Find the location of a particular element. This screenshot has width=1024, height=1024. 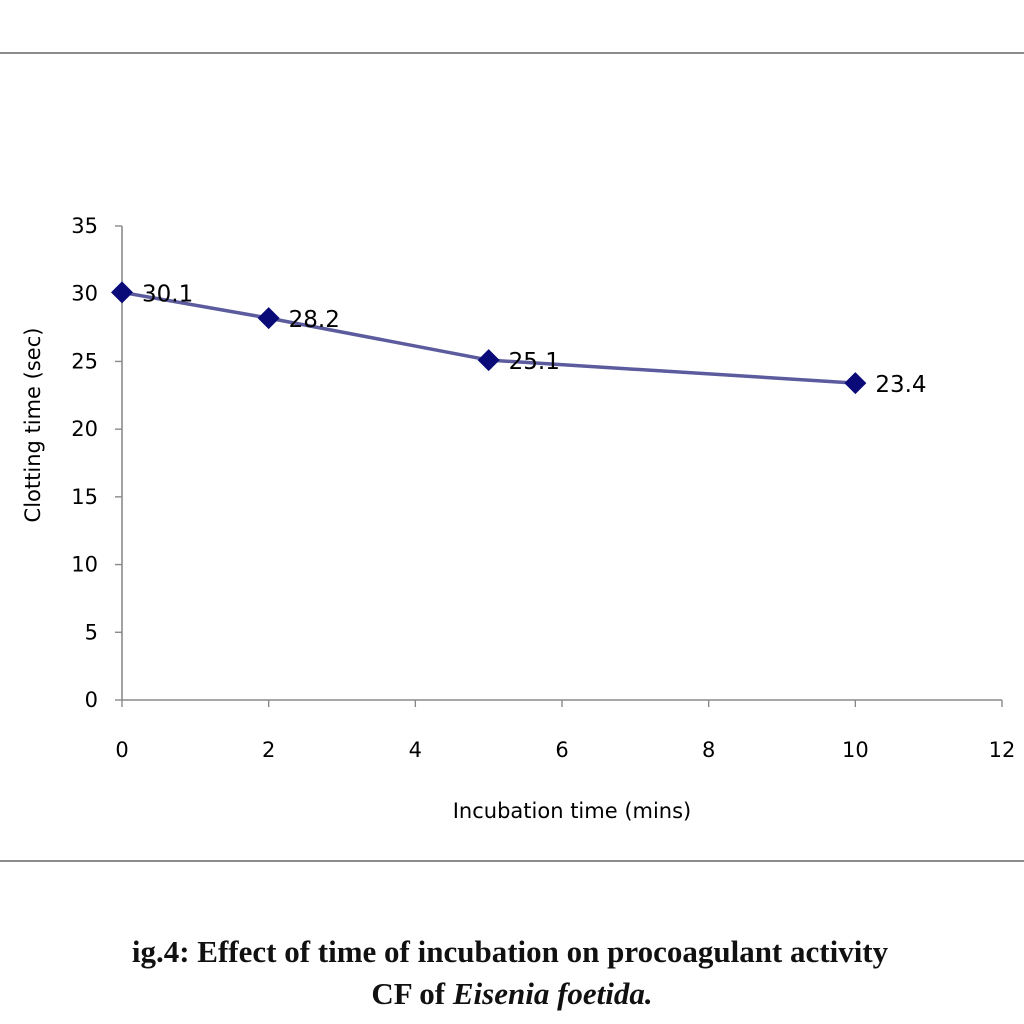

y-tick-label: 0 is located at coordinates (91, 700).